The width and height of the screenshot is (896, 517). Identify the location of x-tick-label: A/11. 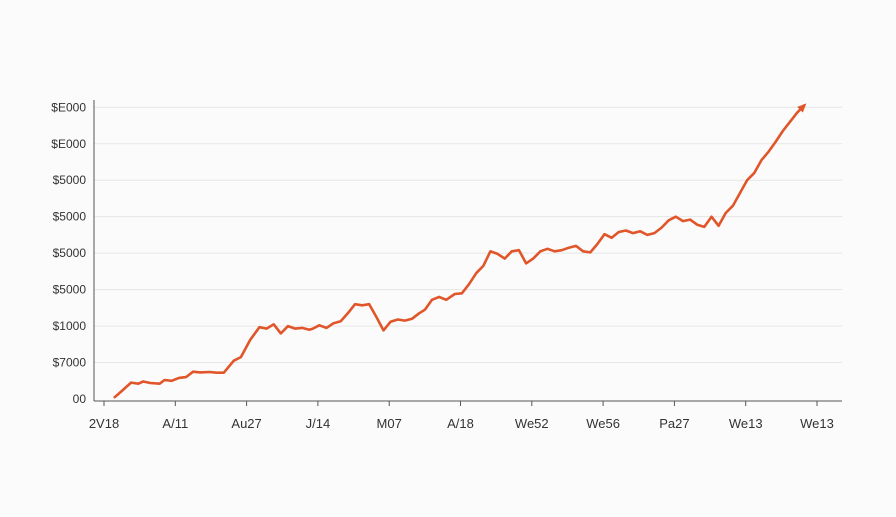
(175, 423).